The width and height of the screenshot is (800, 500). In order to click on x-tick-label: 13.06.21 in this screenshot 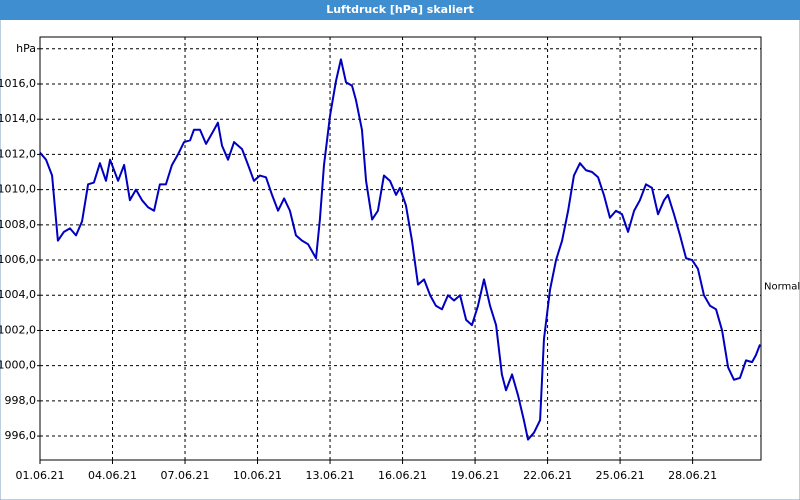, I will do `click(330, 475)`.